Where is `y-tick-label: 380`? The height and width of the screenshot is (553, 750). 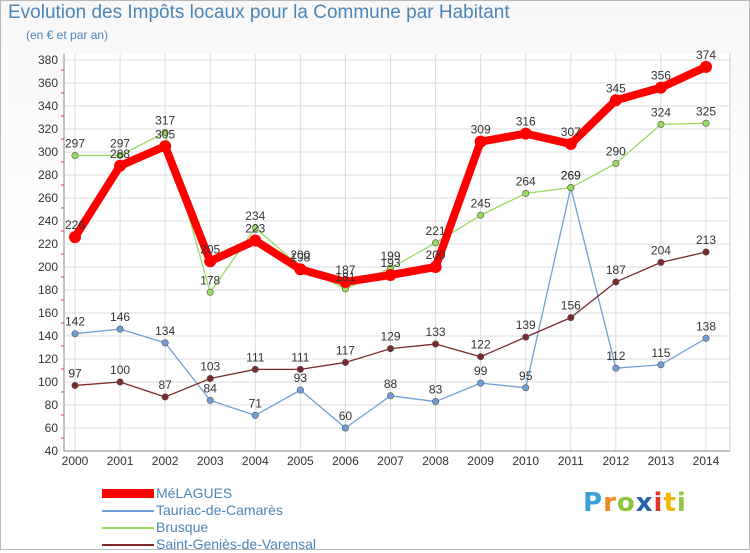
y-tick-label: 380 is located at coordinates (48, 60).